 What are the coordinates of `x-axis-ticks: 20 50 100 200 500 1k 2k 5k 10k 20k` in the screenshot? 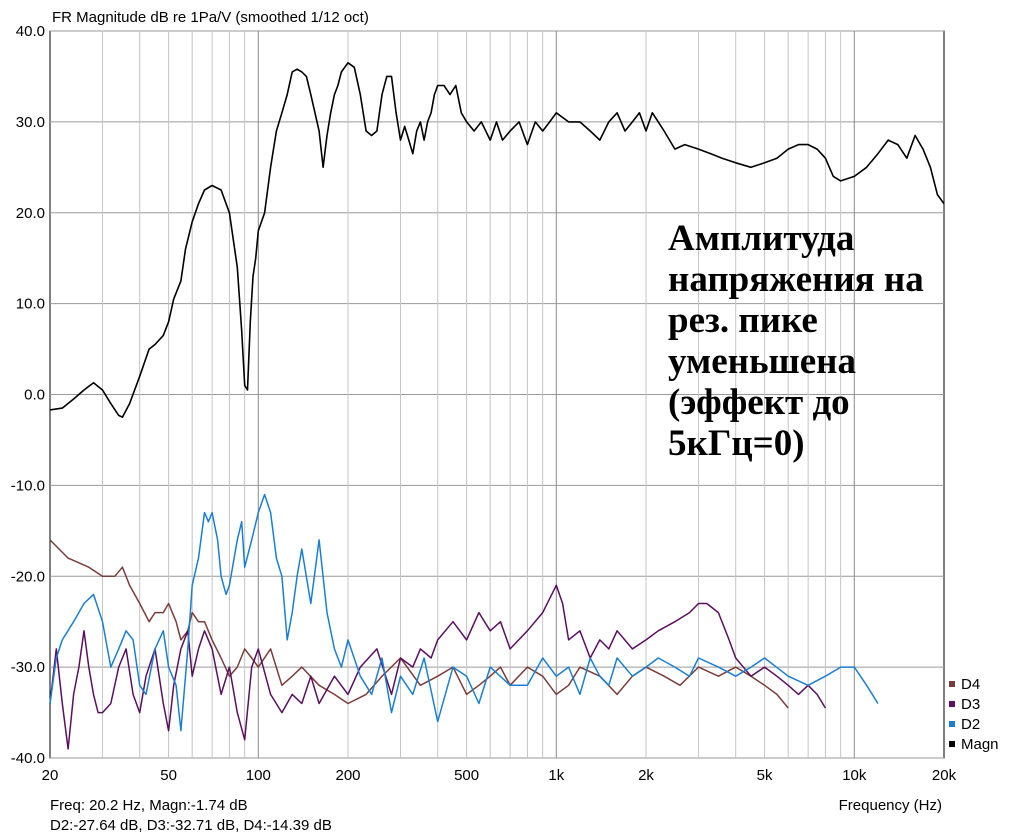 It's located at (499, 775).